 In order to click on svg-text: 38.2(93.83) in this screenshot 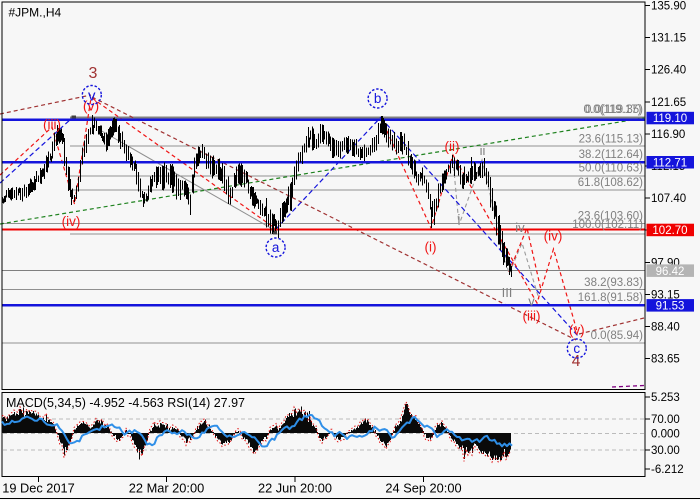, I will do `click(613, 283)`.